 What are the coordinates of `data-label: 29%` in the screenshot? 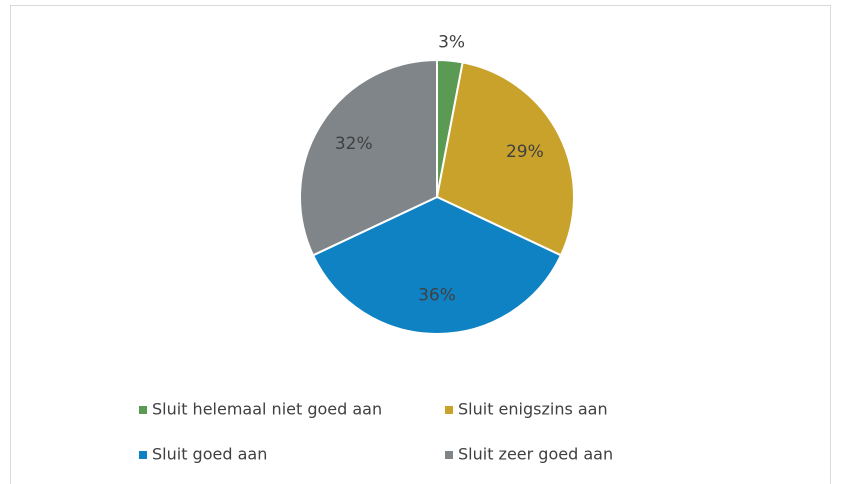 It's located at (525, 152).